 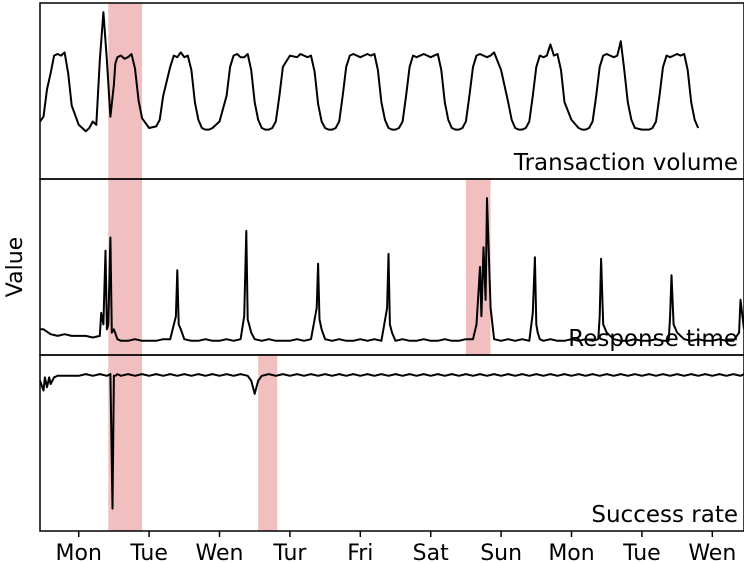 I want to click on x-tick-label-4: Fri, so click(x=360, y=552).